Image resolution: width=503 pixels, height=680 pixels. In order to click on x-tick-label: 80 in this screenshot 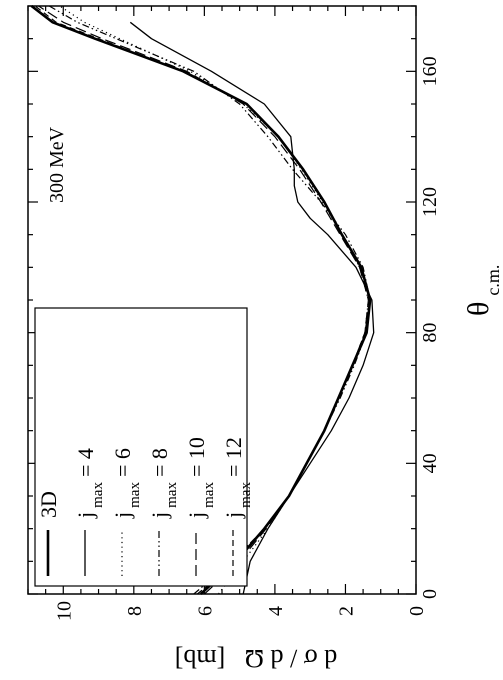, I will do `click(430, 333)`.